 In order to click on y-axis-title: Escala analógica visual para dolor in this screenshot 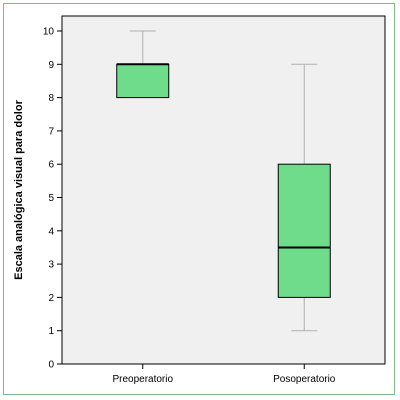, I will do `click(19, 189)`.